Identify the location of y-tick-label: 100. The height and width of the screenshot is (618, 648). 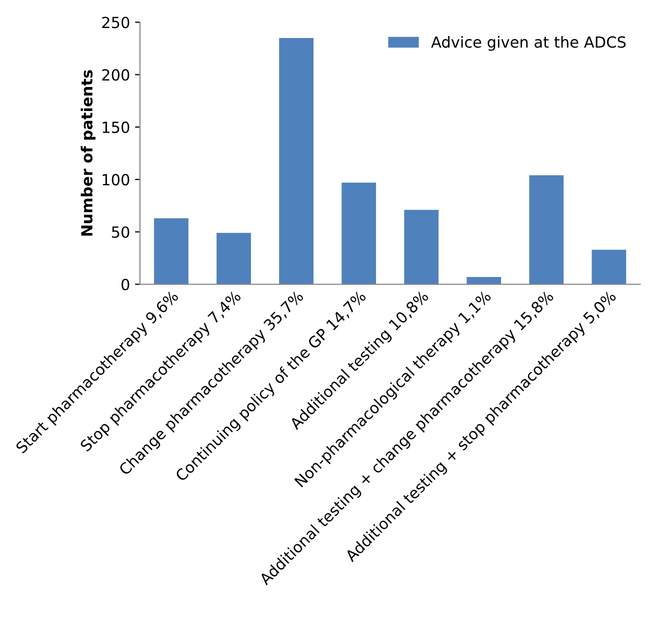
(116, 180).